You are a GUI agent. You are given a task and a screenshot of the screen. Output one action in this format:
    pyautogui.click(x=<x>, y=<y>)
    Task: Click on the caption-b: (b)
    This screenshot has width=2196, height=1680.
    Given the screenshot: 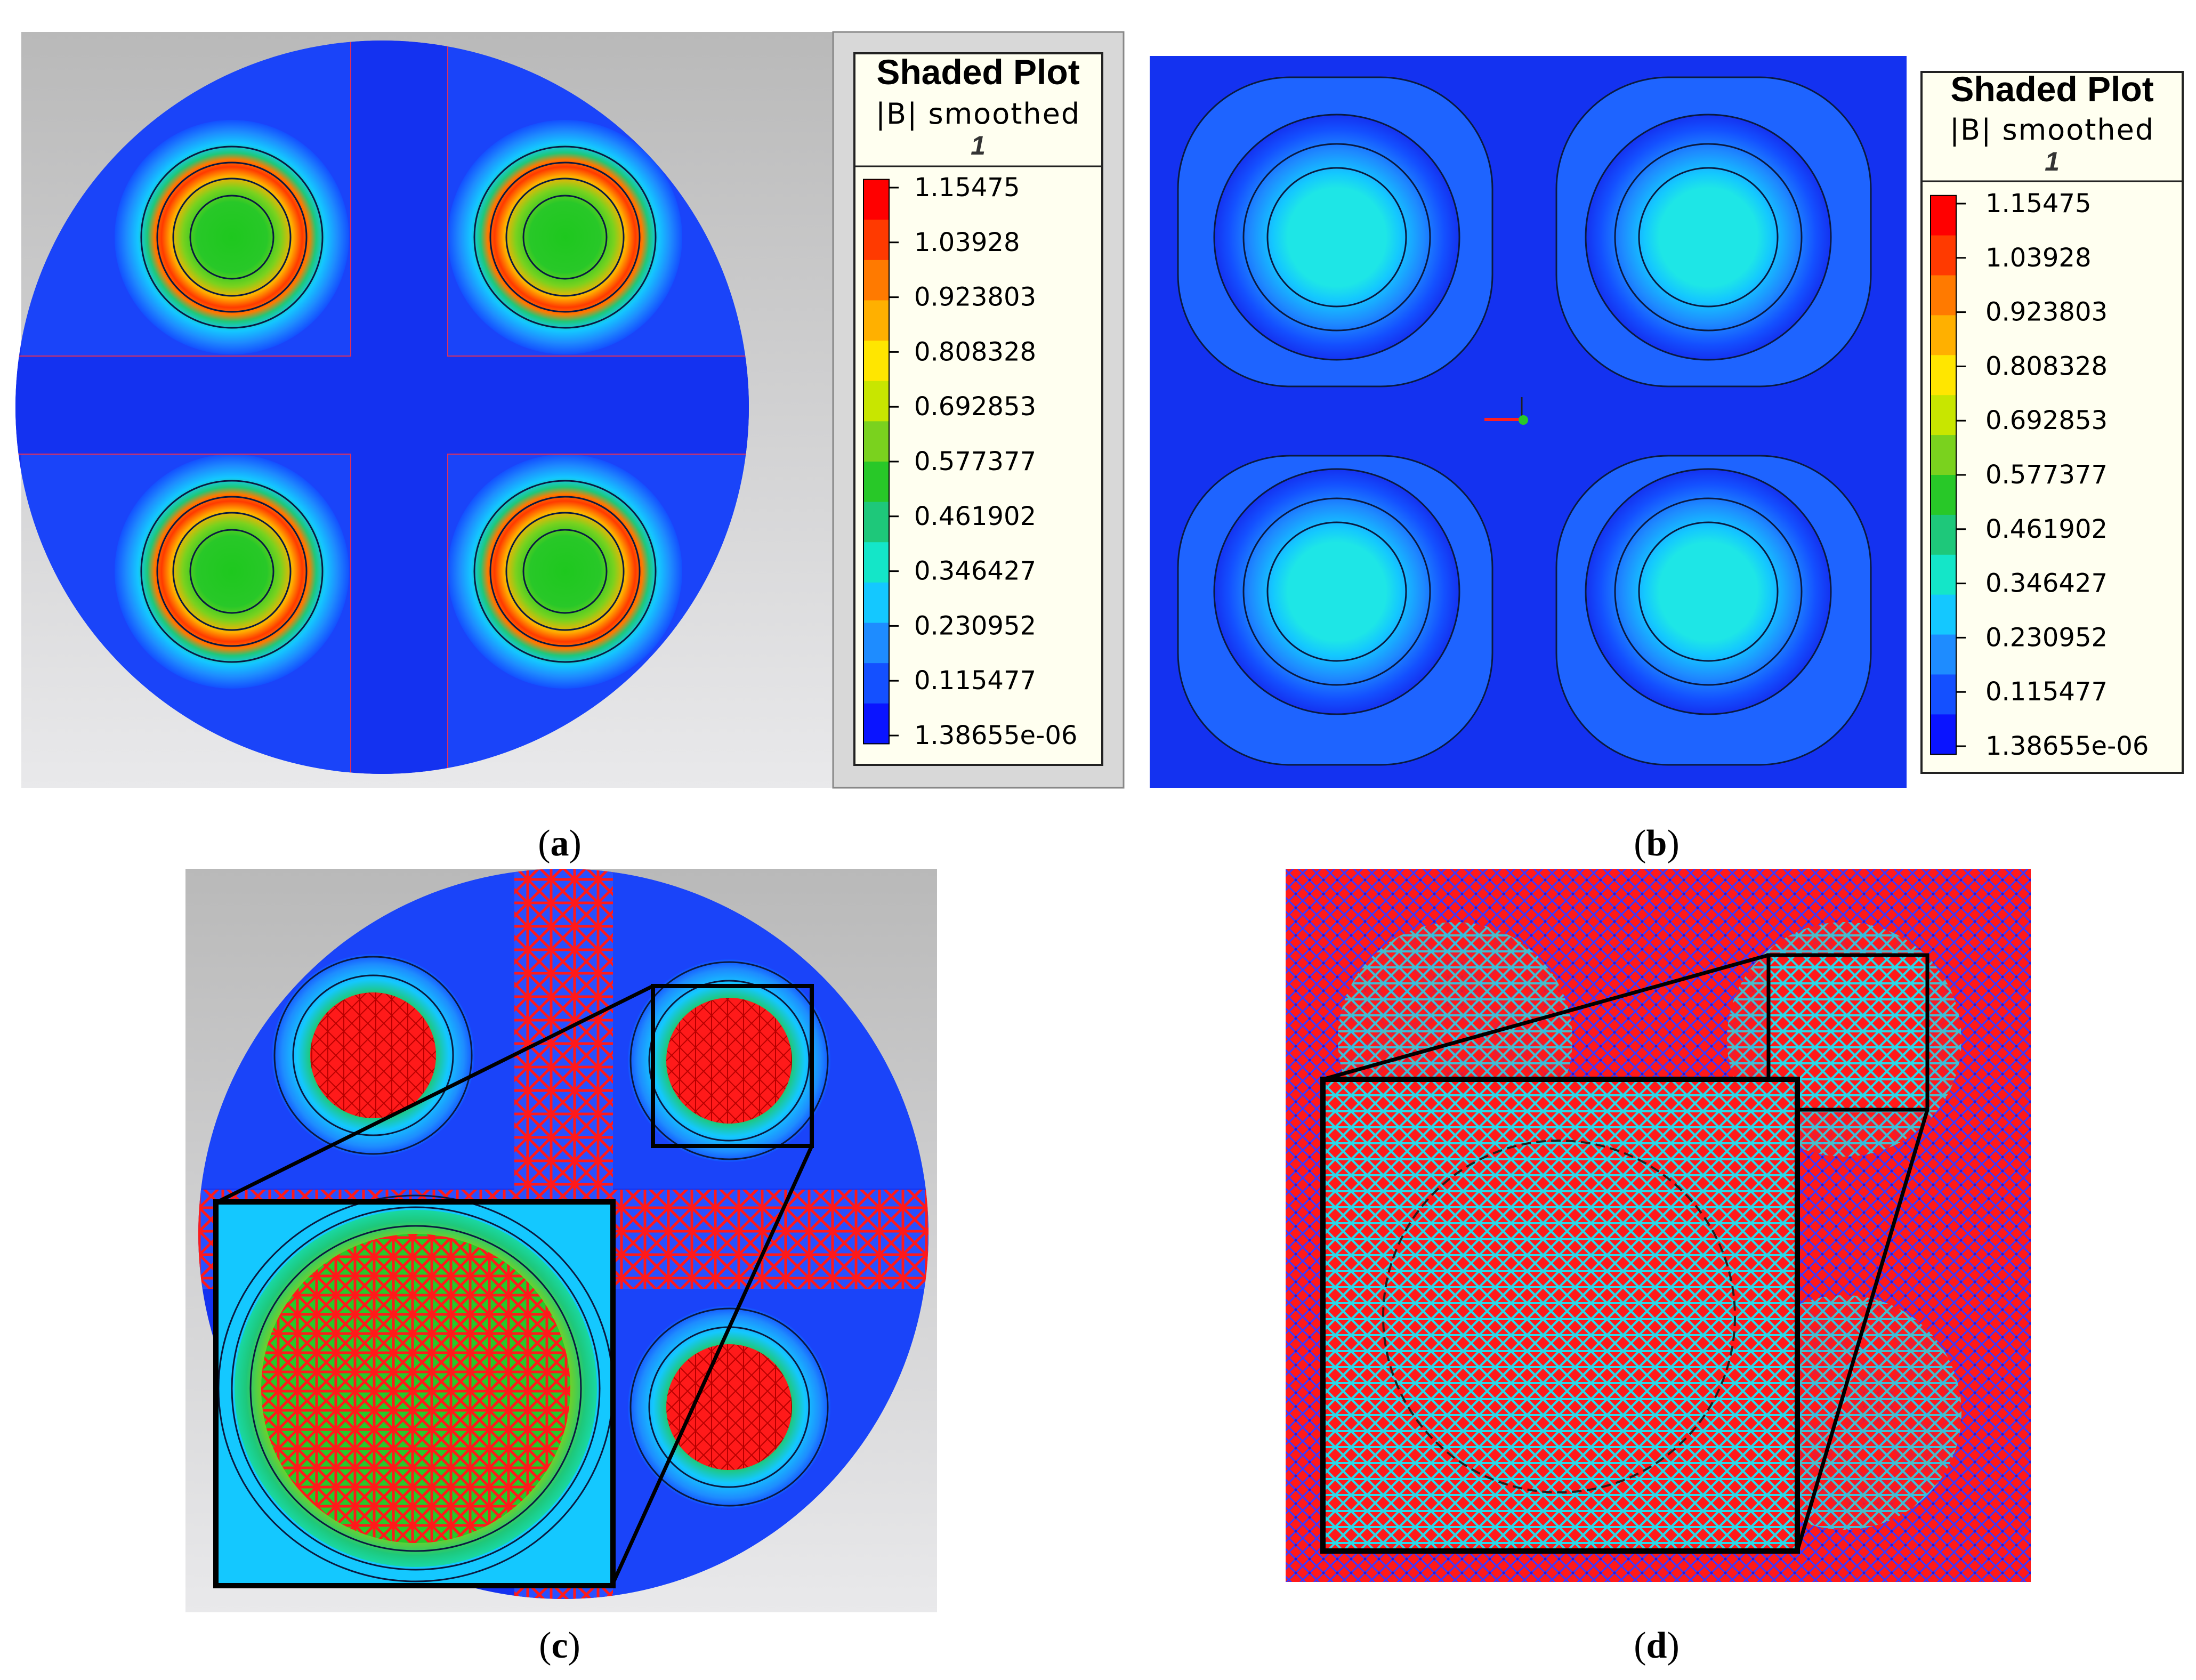 What is the action you would take?
    pyautogui.click(x=1657, y=843)
    